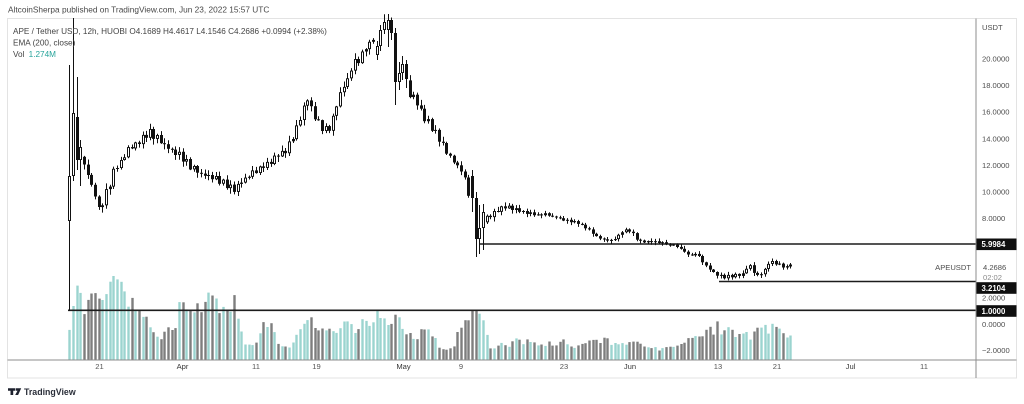  What do you see at coordinates (995, 192) in the screenshot?
I see `svg-text: 10.0000` at bounding box center [995, 192].